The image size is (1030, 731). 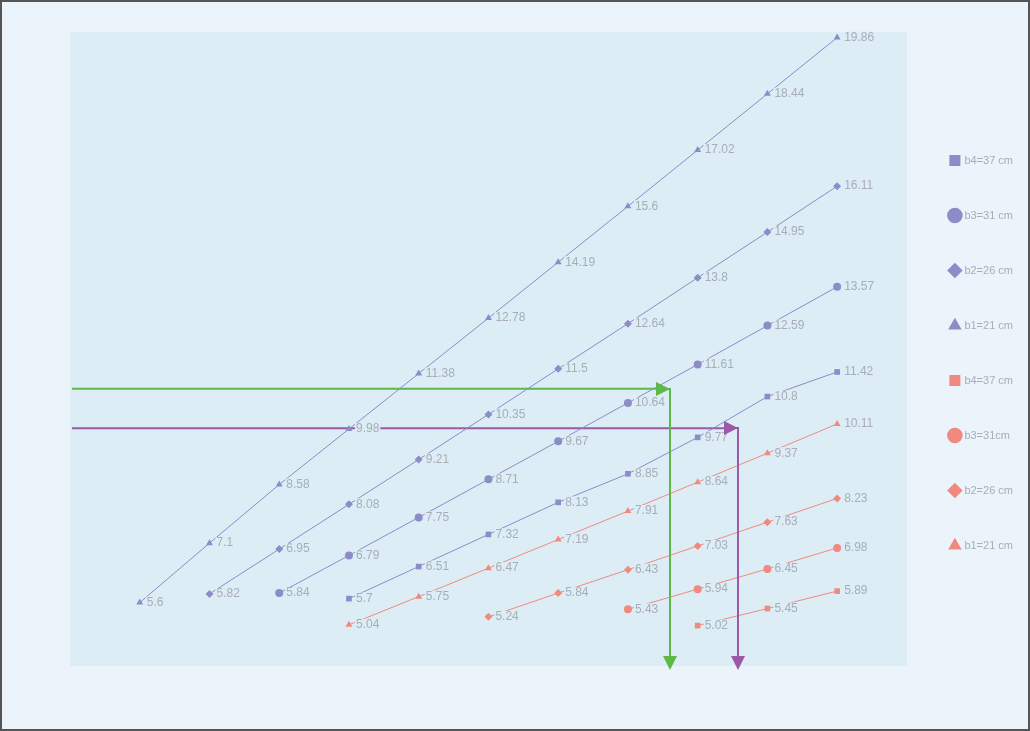 What do you see at coordinates (646, 569) in the screenshot?
I see `data-label: 6.43` at bounding box center [646, 569].